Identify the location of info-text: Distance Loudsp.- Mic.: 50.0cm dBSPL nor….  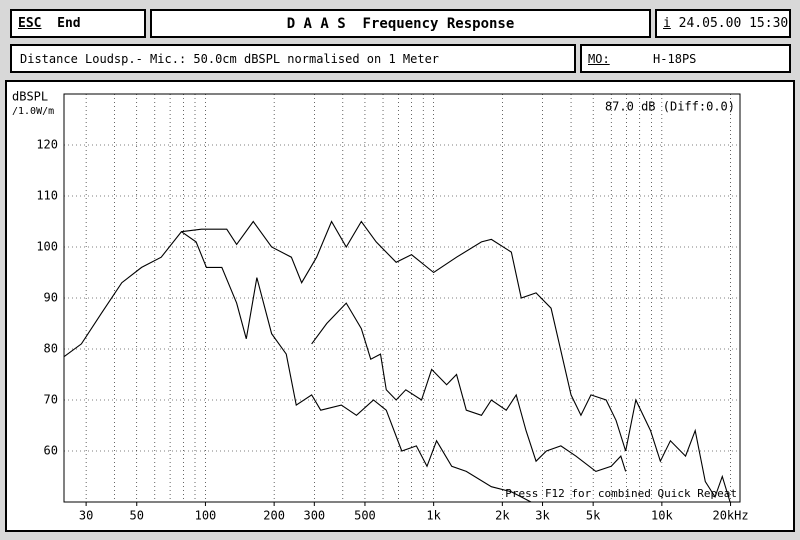
(230, 58).